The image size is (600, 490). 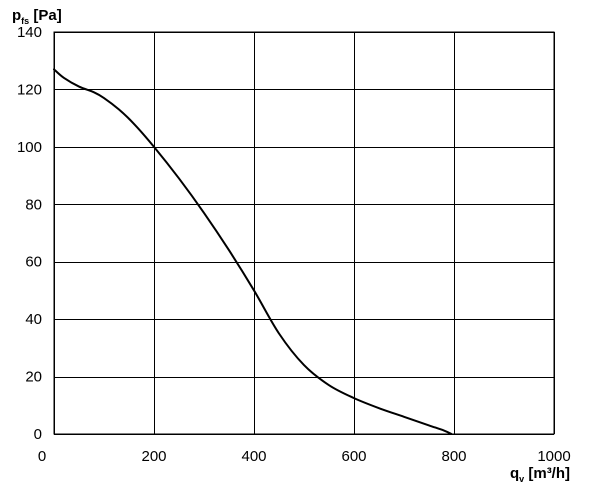 I want to click on y-tick-label: 20, so click(x=33, y=377).